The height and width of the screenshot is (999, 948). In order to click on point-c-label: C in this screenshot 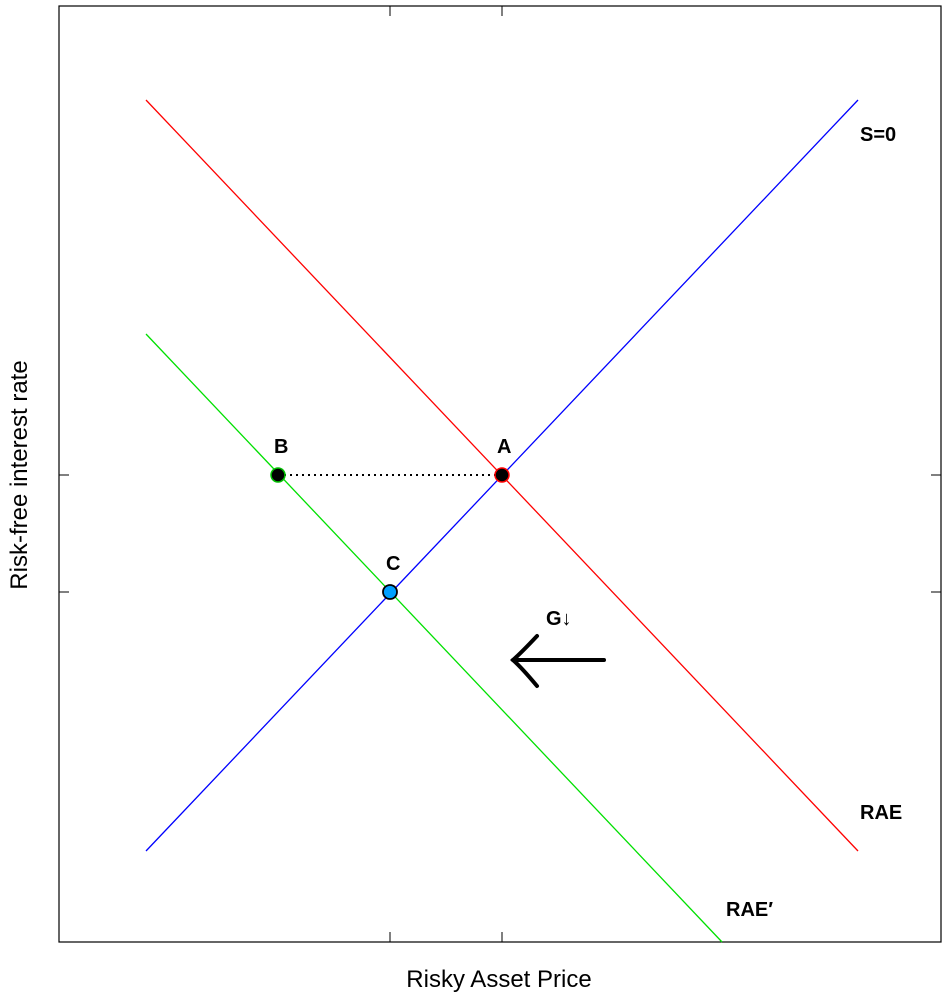, I will do `click(393, 564)`.